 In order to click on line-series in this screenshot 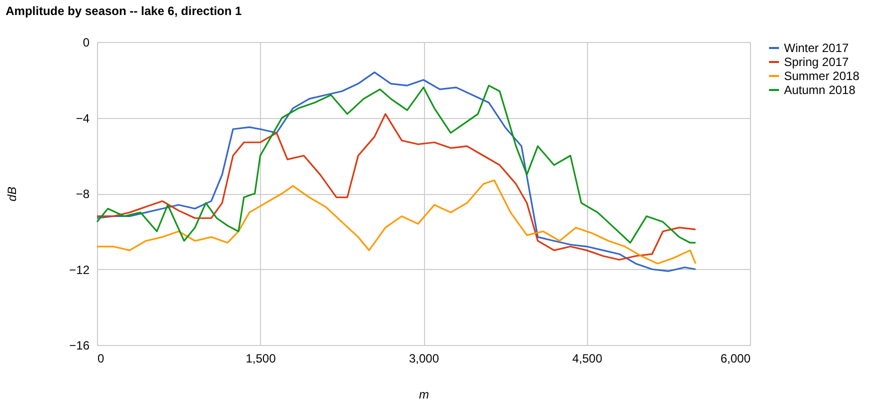, I will do `click(396, 221)`.